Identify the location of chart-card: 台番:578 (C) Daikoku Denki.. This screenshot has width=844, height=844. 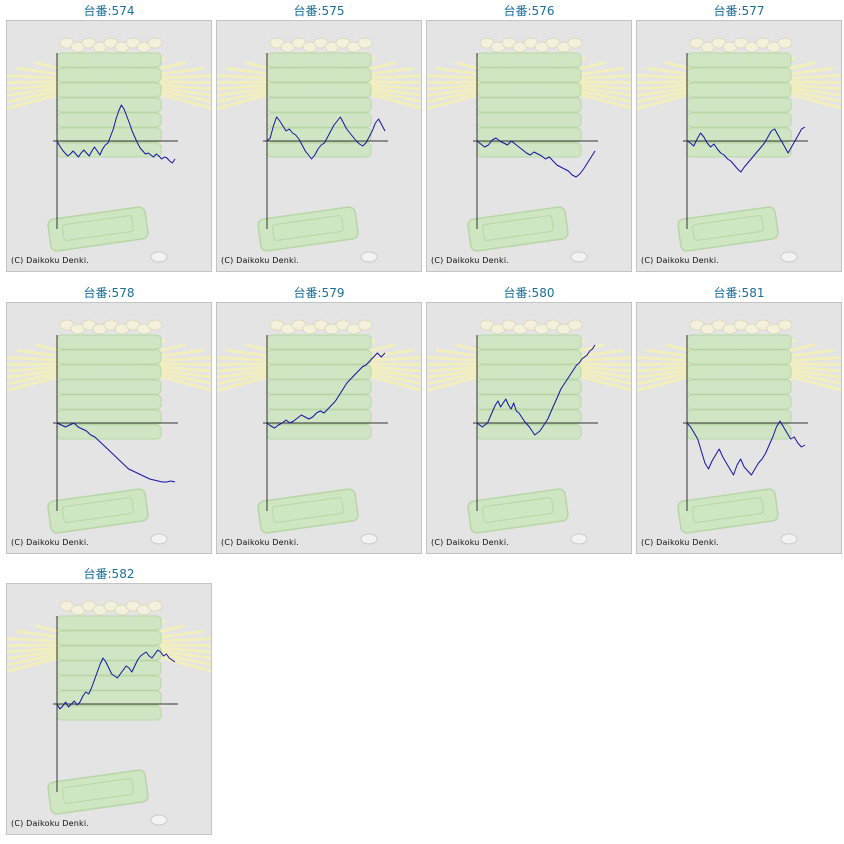
(109, 418).